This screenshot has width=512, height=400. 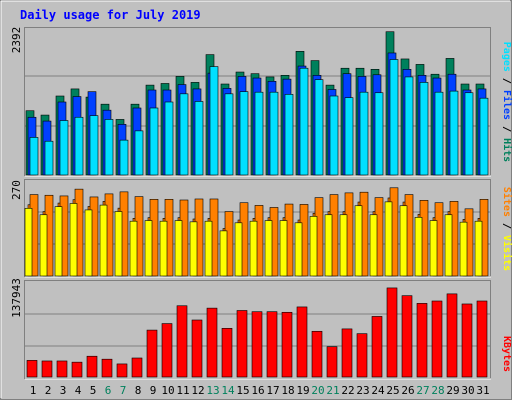 What do you see at coordinates (93, 390) in the screenshot?
I see `day-label: 5` at bounding box center [93, 390].